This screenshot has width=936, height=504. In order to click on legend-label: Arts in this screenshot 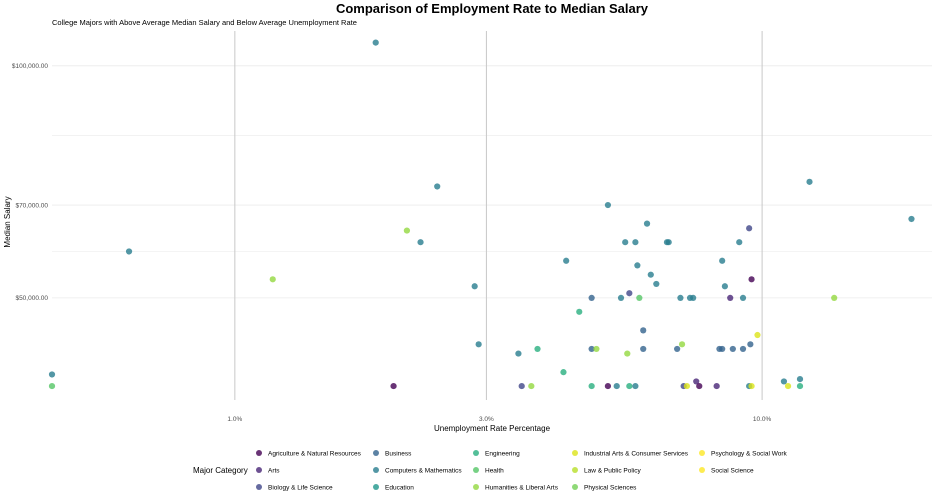, I will do `click(274, 470)`.